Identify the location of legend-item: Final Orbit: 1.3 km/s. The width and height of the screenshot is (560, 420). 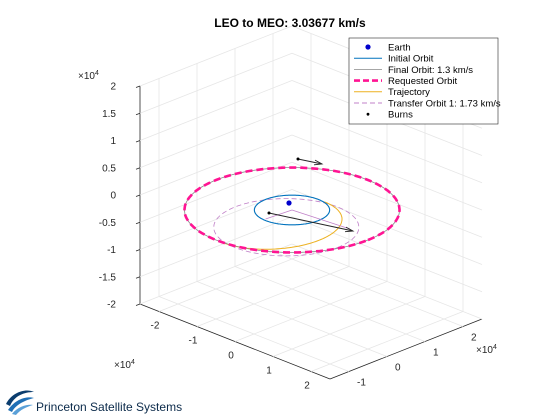
(413, 70).